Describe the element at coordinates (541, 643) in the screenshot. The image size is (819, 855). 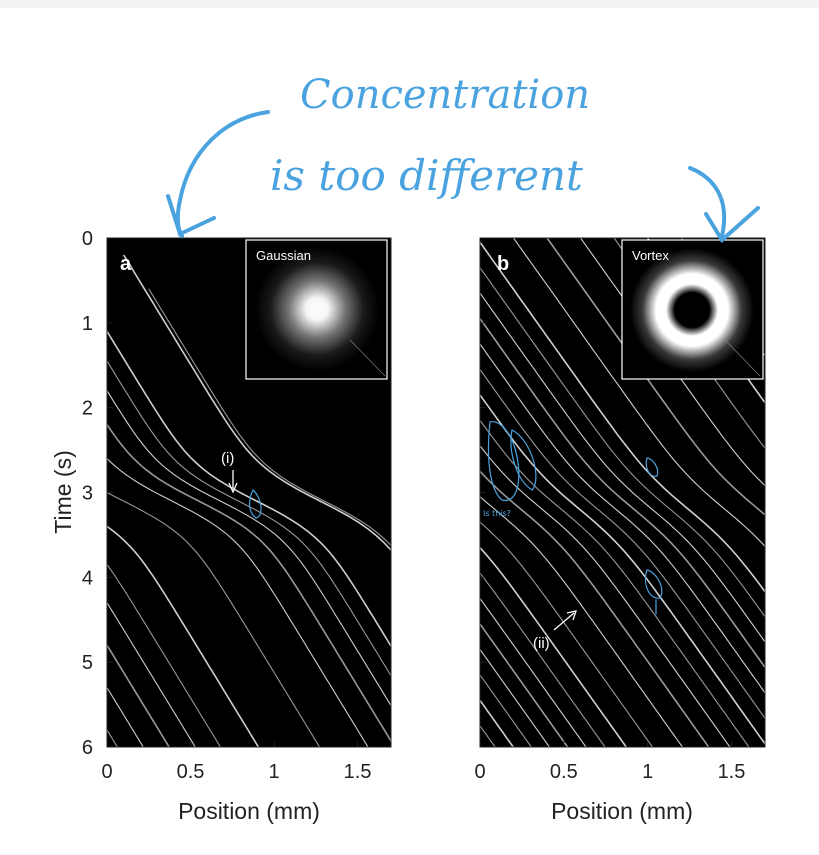
I see `annotation-ii: (ii)` at that location.